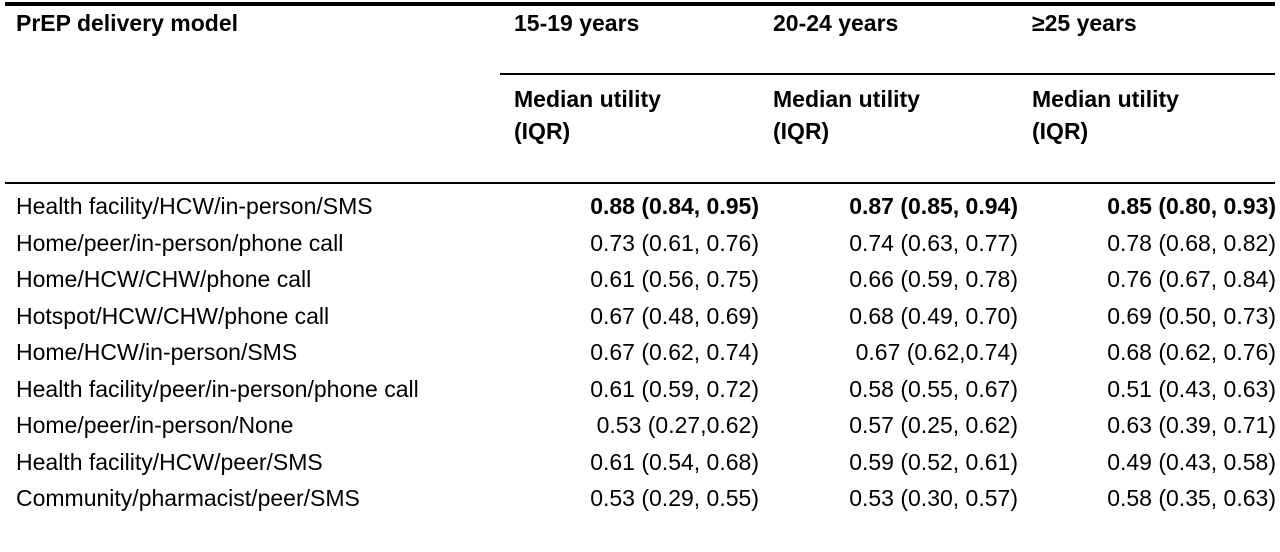  Describe the element at coordinates (155, 425) in the screenshot. I see `row-model: Home/peer/in-person/None` at that location.